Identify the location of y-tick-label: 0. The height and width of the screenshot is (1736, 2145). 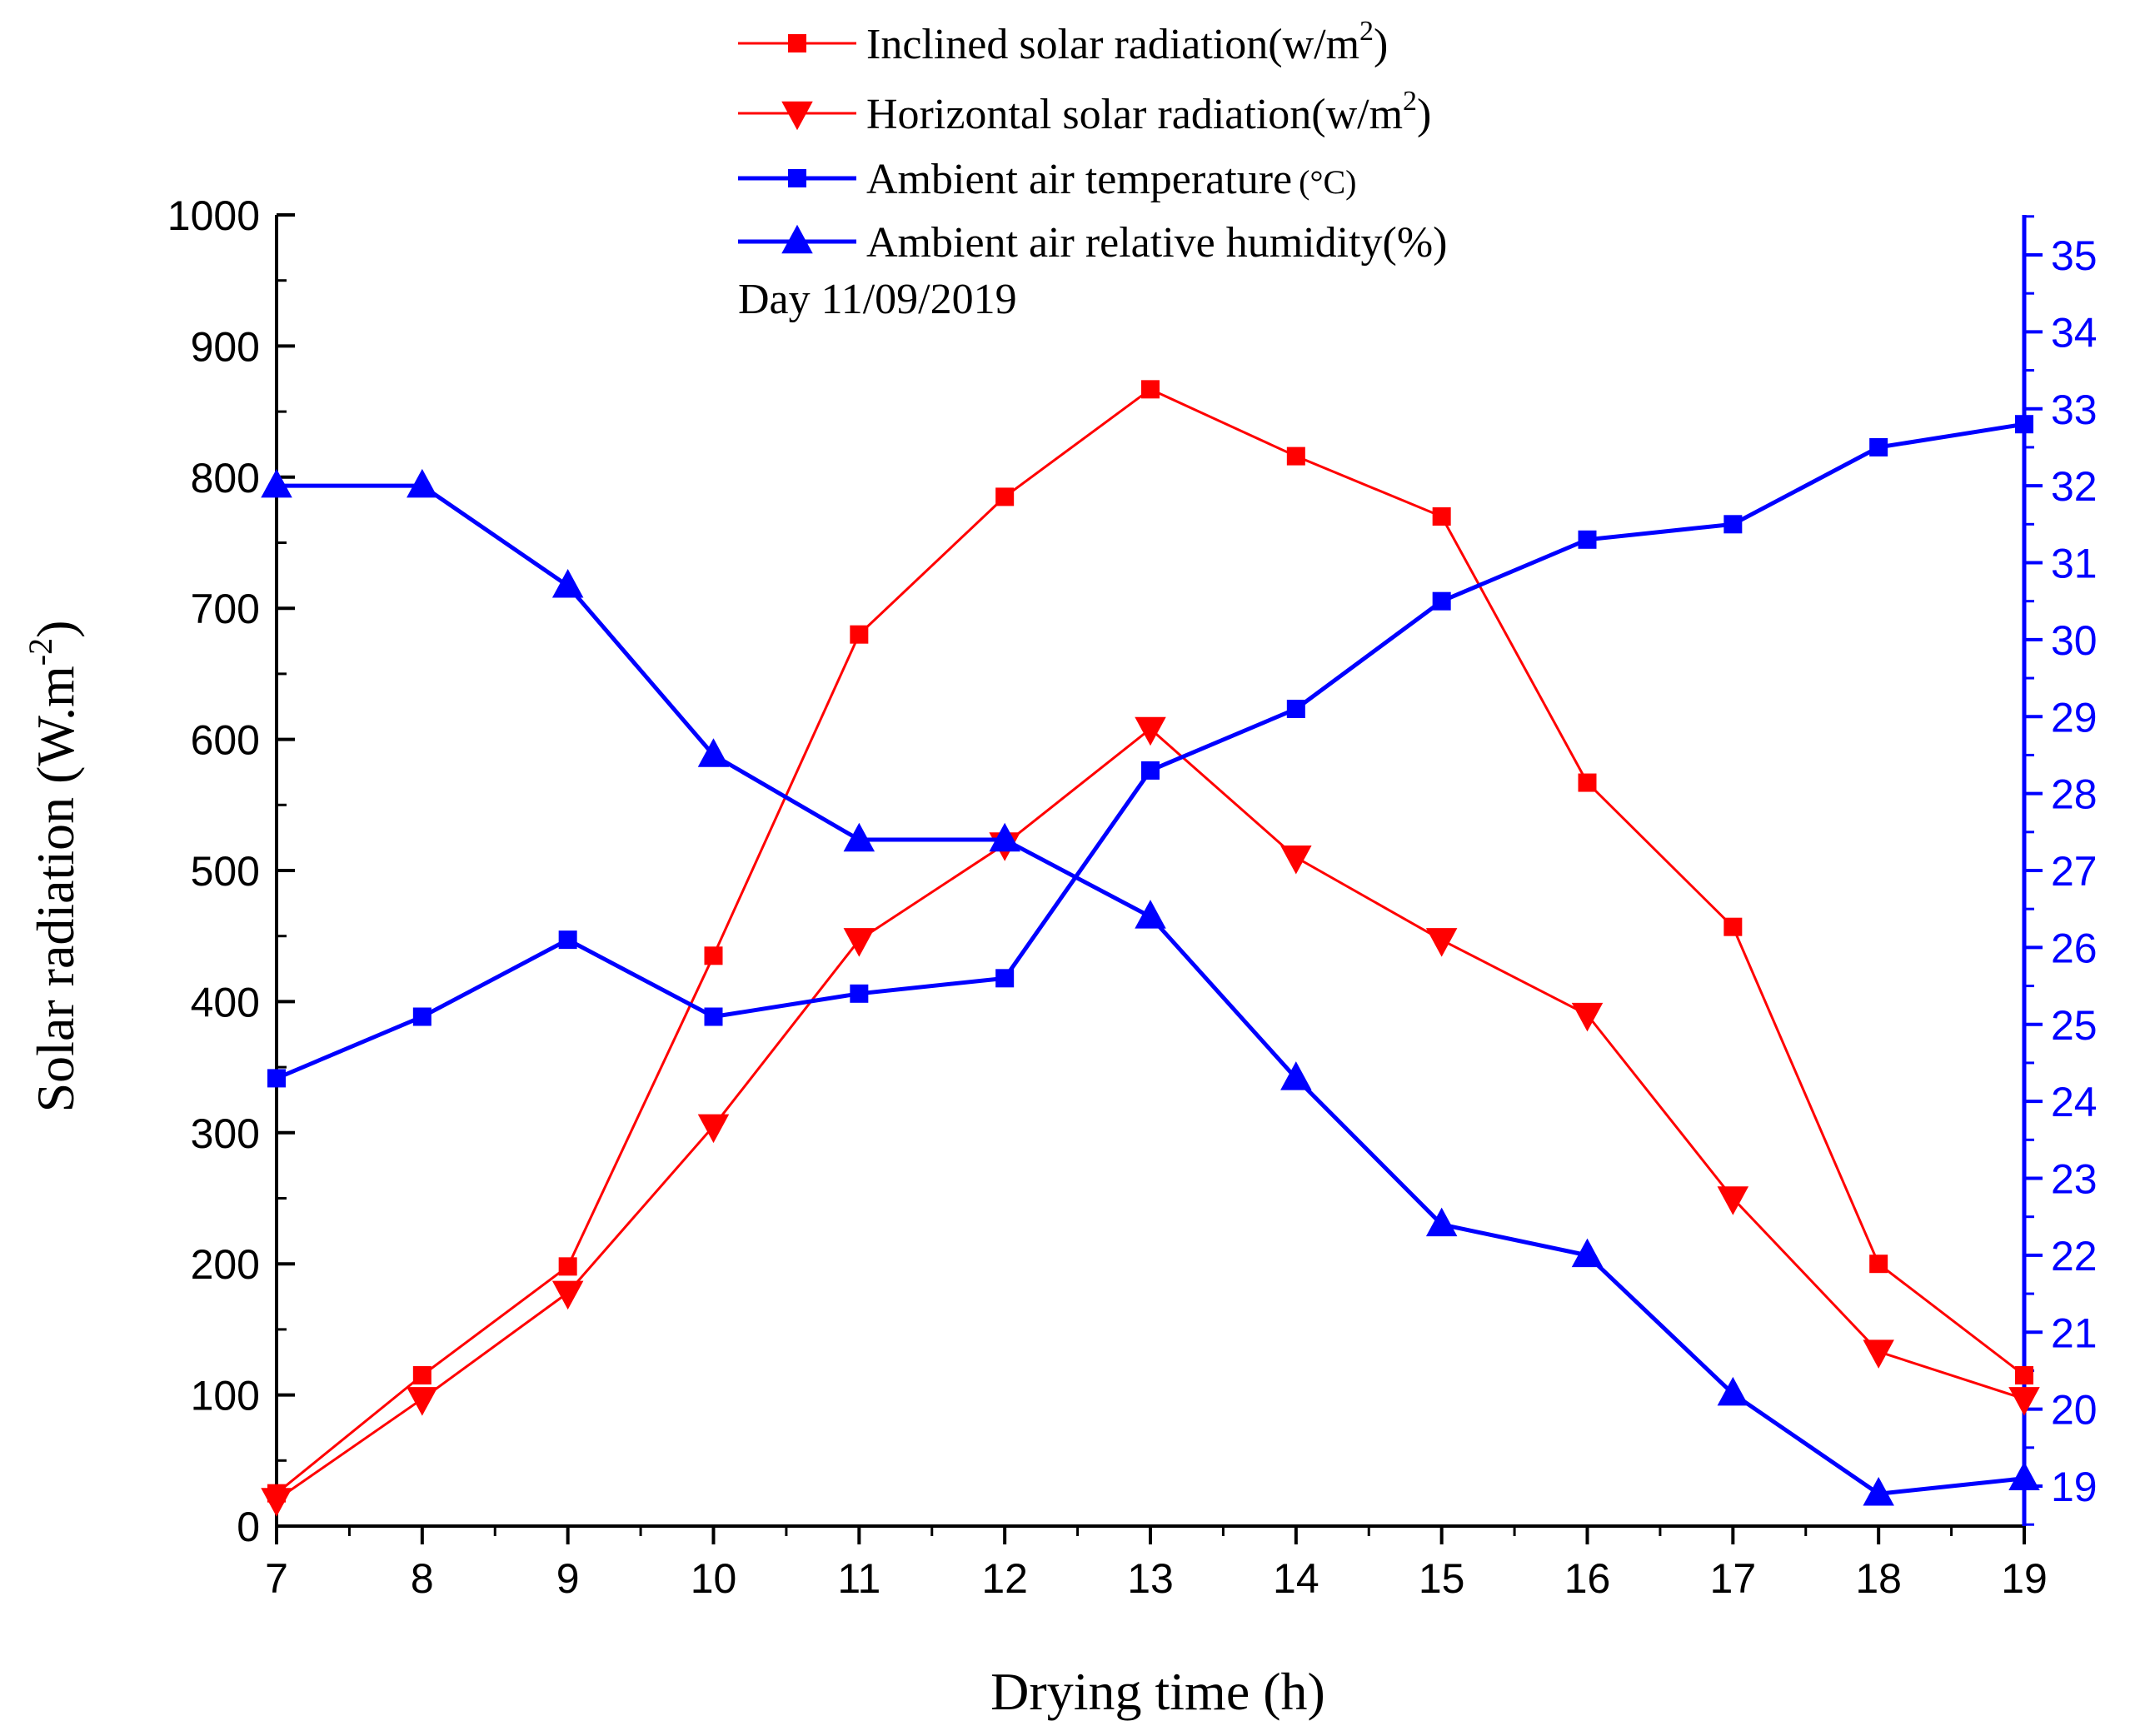
(249, 1527).